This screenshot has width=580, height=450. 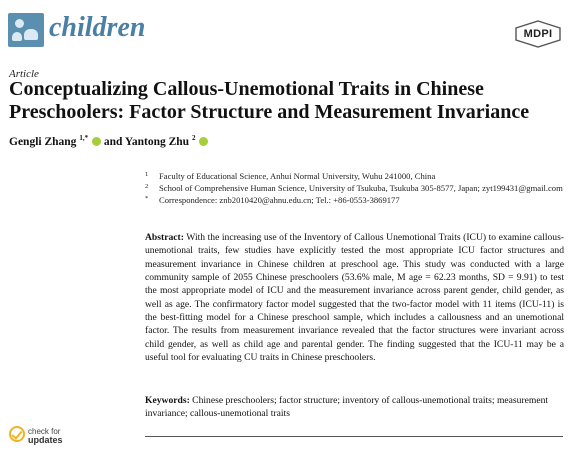 What do you see at coordinates (157, 142) in the screenshot?
I see `author-name: Yantong Zhu` at bounding box center [157, 142].